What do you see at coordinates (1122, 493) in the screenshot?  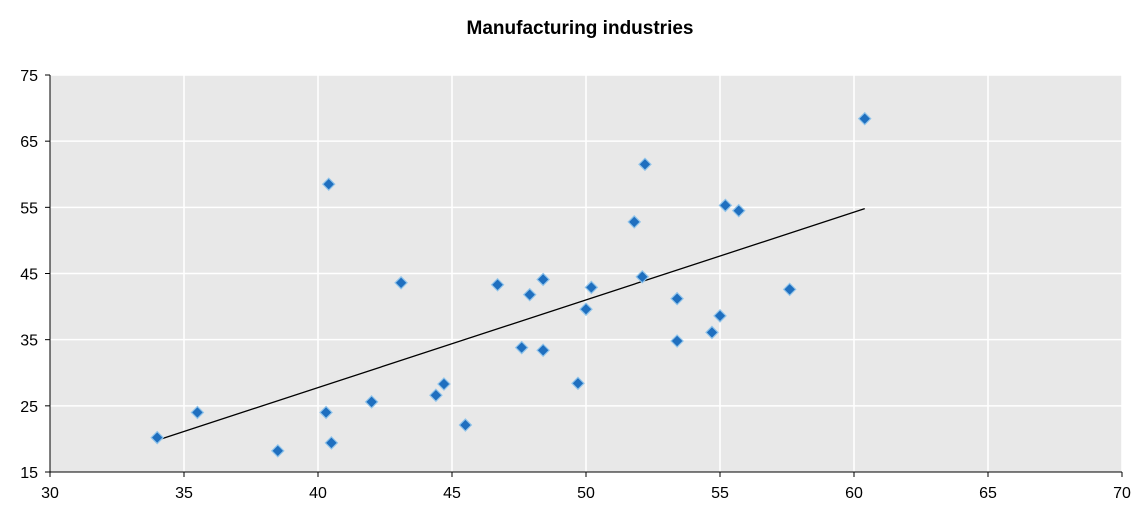 I see `x-tick-label: 70` at bounding box center [1122, 493].